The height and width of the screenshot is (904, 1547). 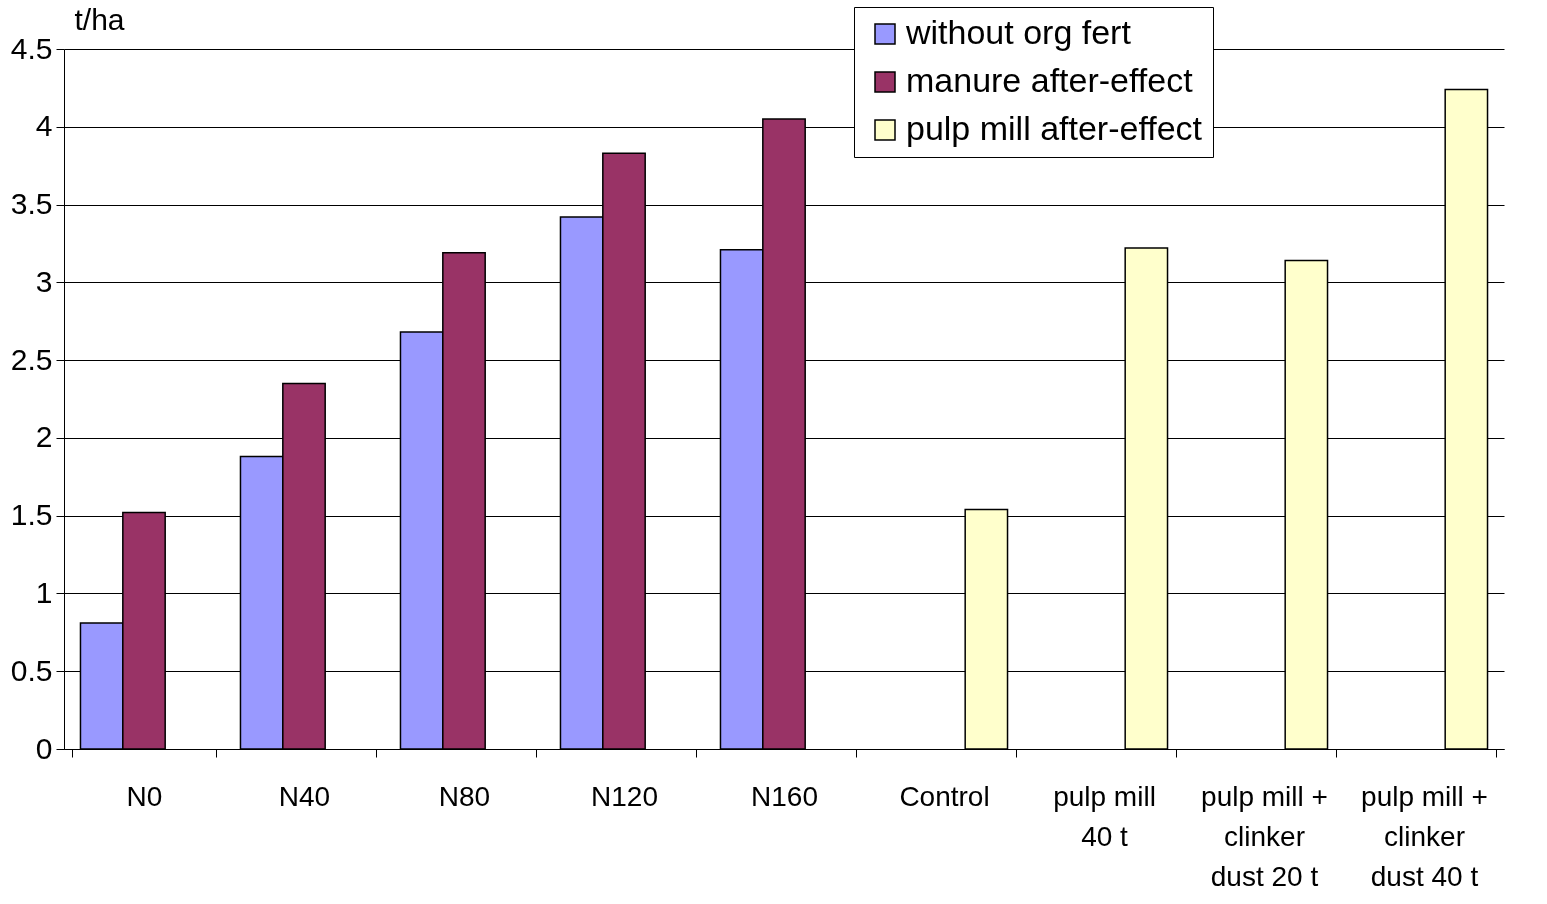 I want to click on x-tick-label: pulp mill + clinker dust 20 t, so click(x=1264, y=836).